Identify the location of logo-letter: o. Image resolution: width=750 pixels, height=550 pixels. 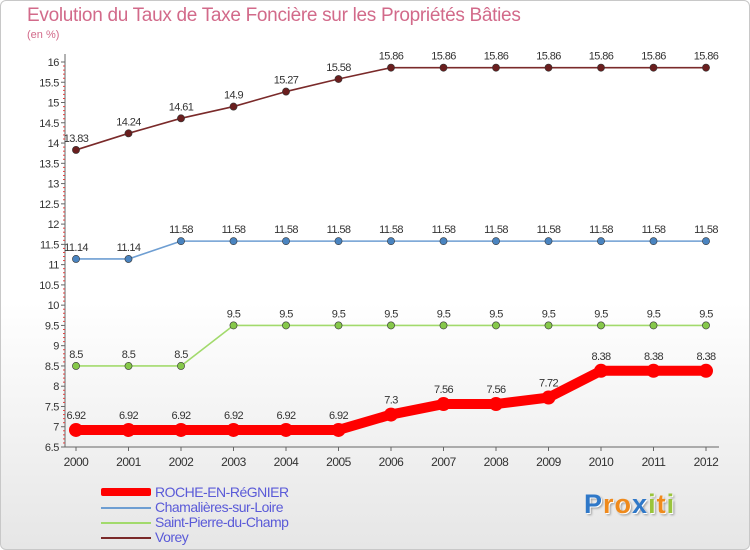
(623, 504).